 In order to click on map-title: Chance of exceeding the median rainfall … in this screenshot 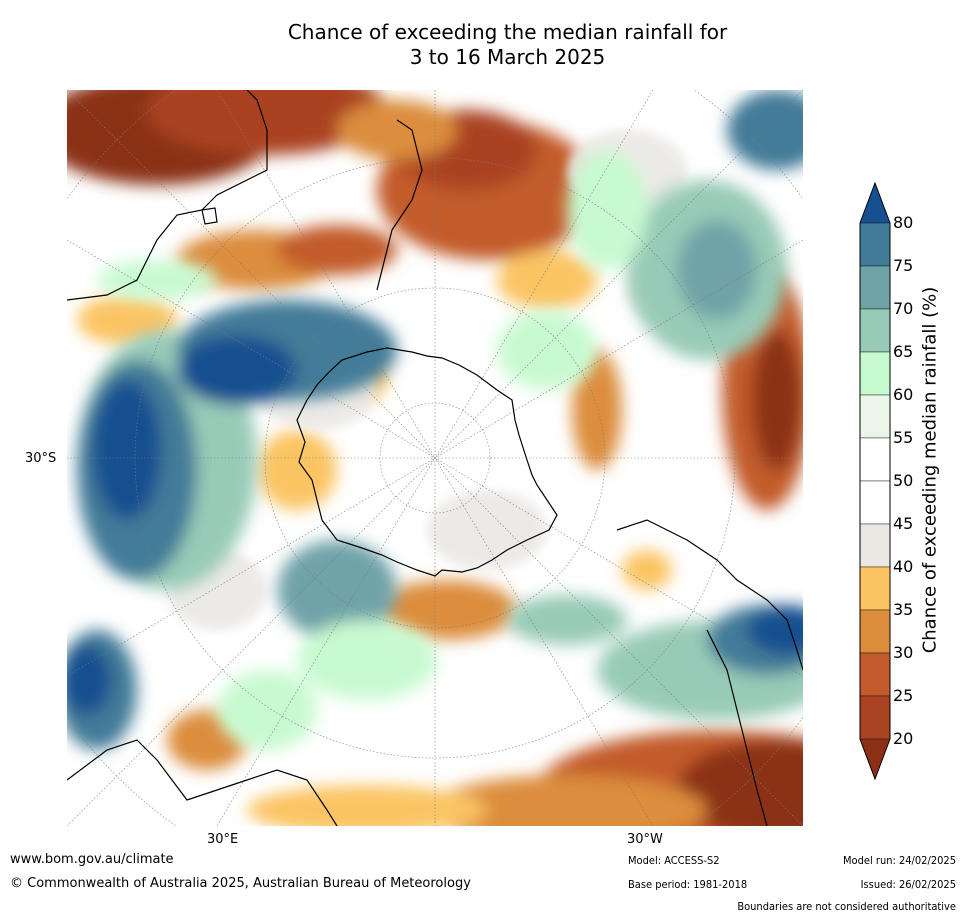, I will do `click(482, 45)`.